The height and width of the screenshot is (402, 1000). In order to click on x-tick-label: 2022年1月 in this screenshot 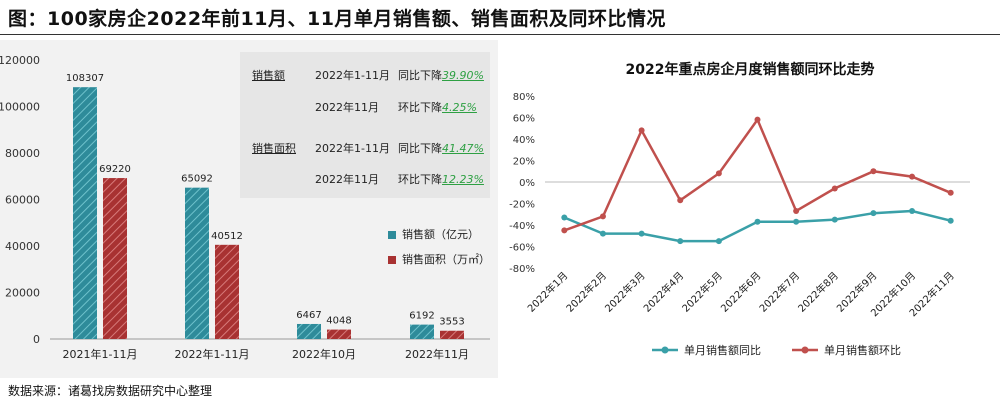, I will do `click(548, 292)`.